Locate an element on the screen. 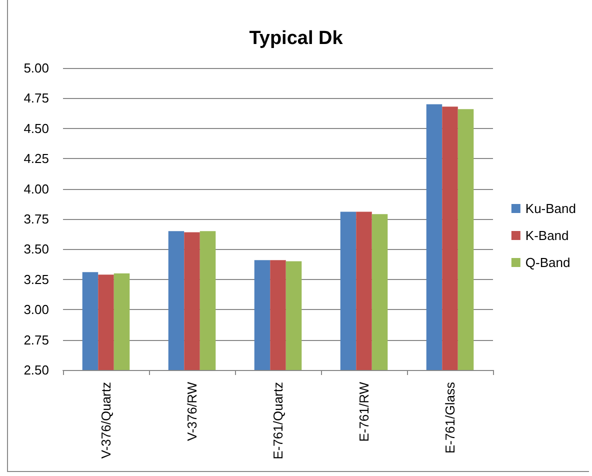 The width and height of the screenshot is (592, 476). y-tick-label: 2.50 is located at coordinates (36, 370).